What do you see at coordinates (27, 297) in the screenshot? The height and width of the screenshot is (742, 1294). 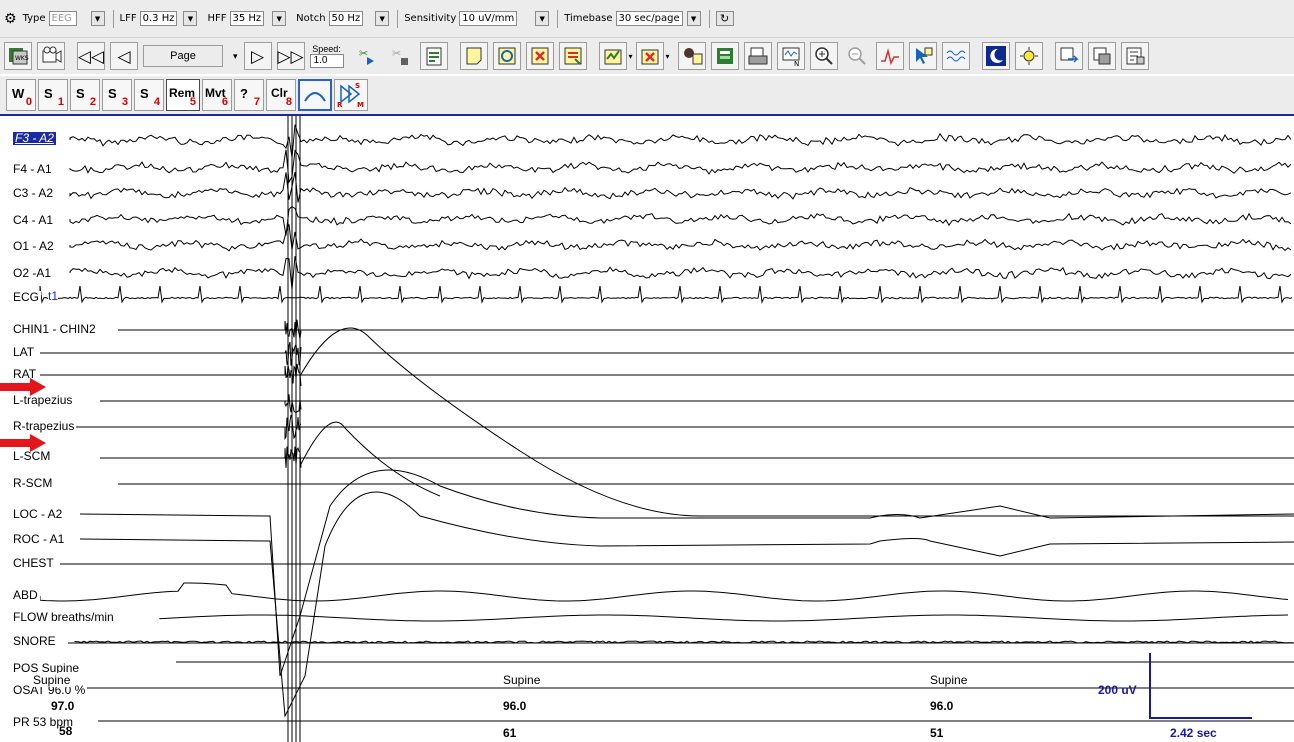 I see `channel-label-ecg: ECG` at bounding box center [27, 297].